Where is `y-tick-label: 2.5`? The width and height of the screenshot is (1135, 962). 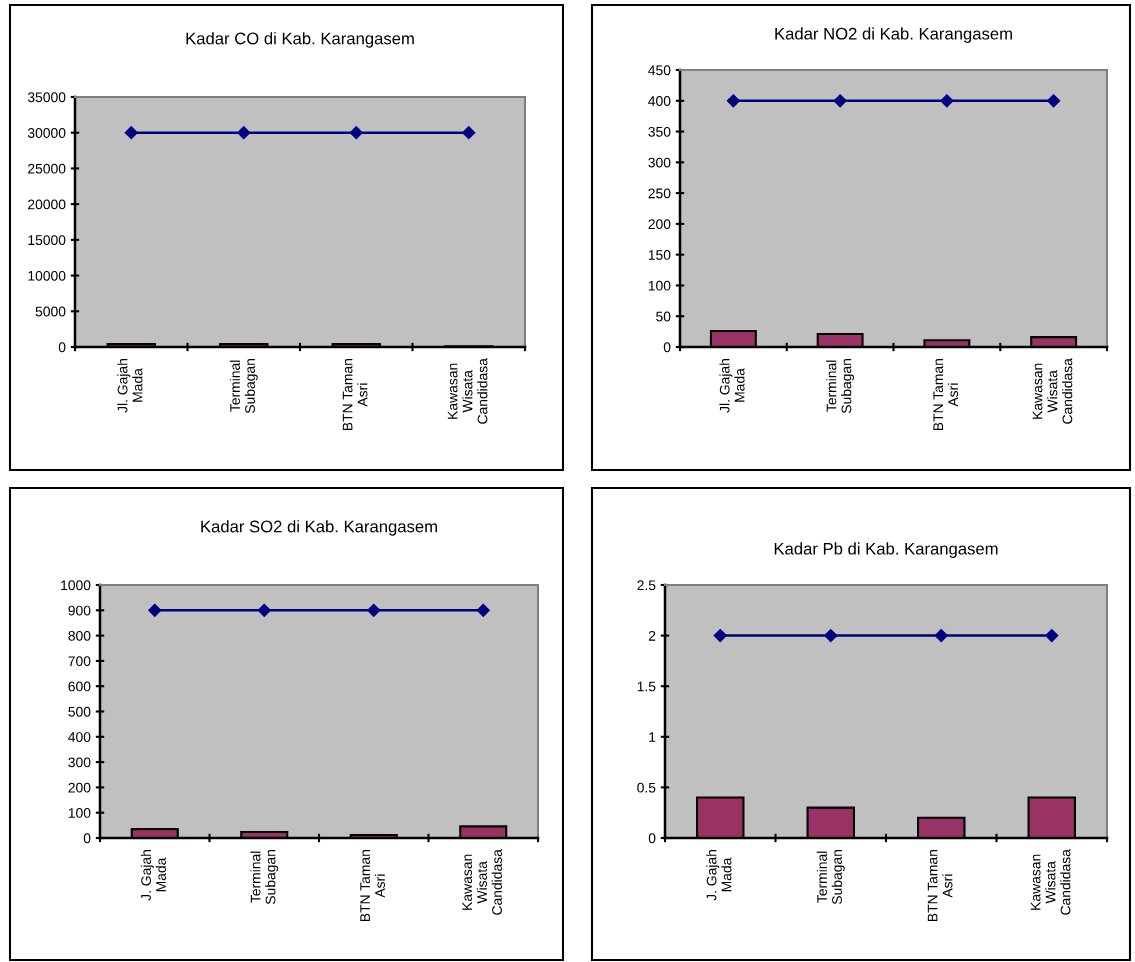
y-tick-label: 2.5 is located at coordinates (646, 585).